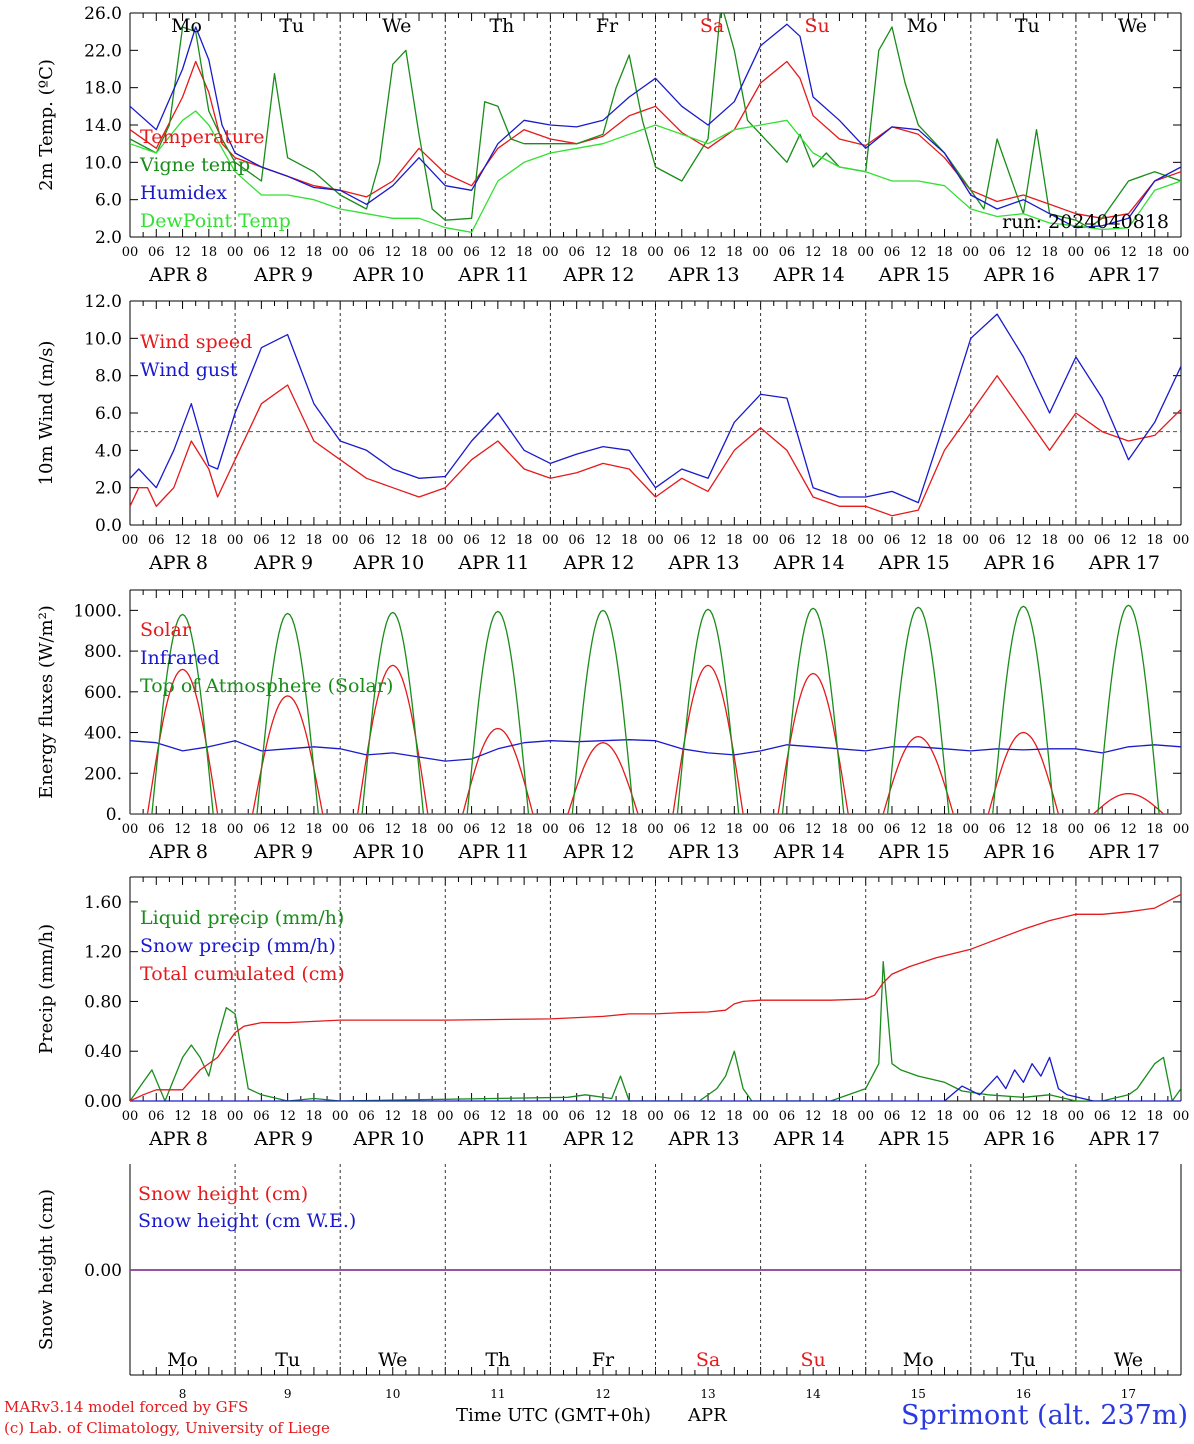 This screenshot has width=1194, height=1444. Describe the element at coordinates (108, 201) in the screenshot. I see `y-tick-label: 6.0` at that location.